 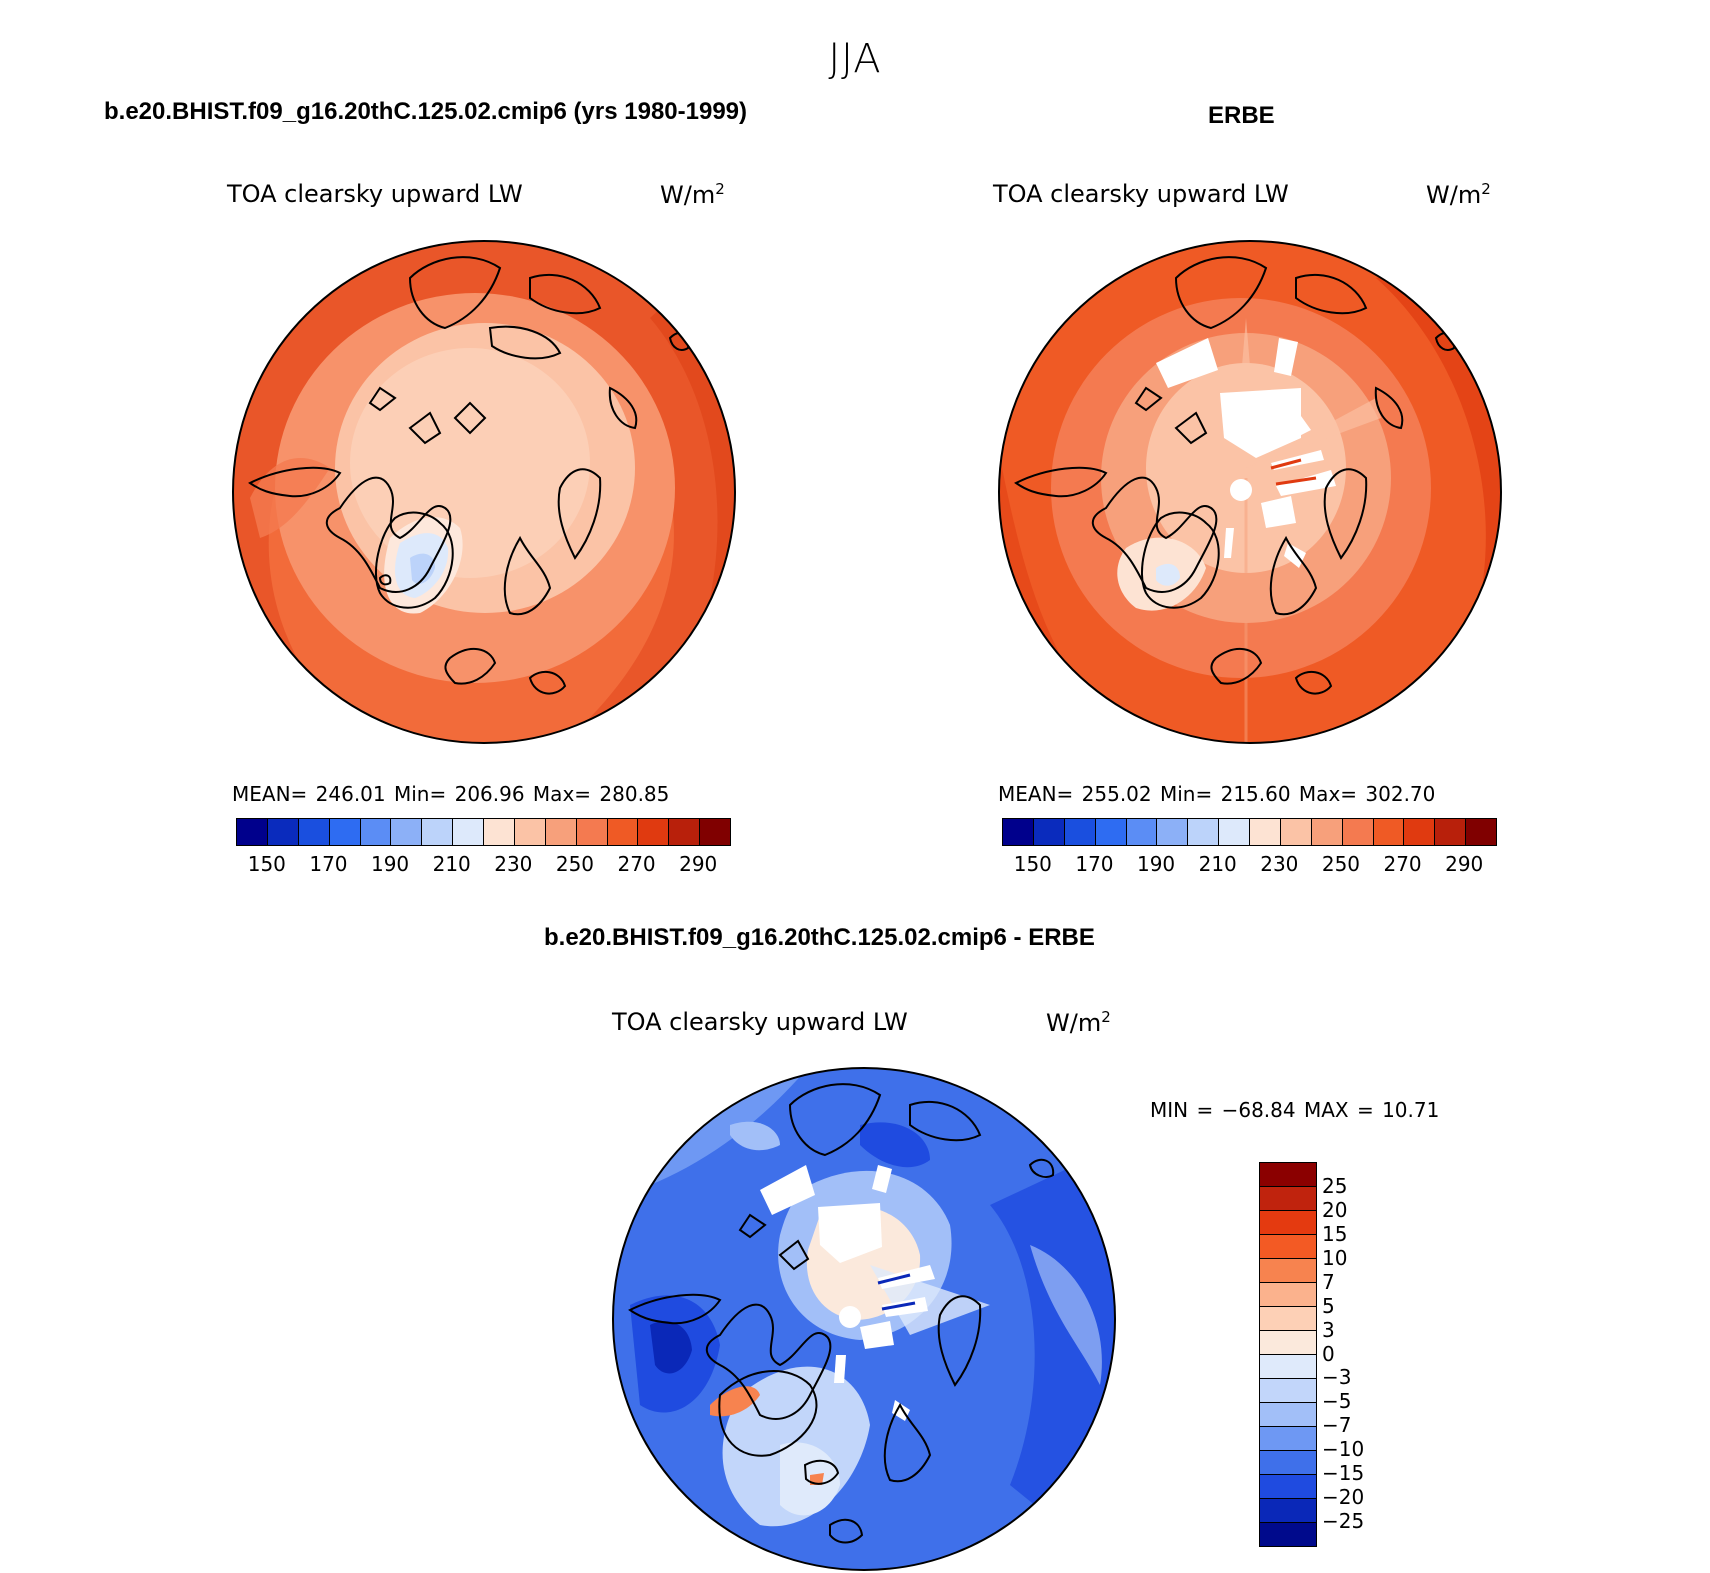 What do you see at coordinates (484, 492) in the screenshot?
I see `panel-1-polar-map` at bounding box center [484, 492].